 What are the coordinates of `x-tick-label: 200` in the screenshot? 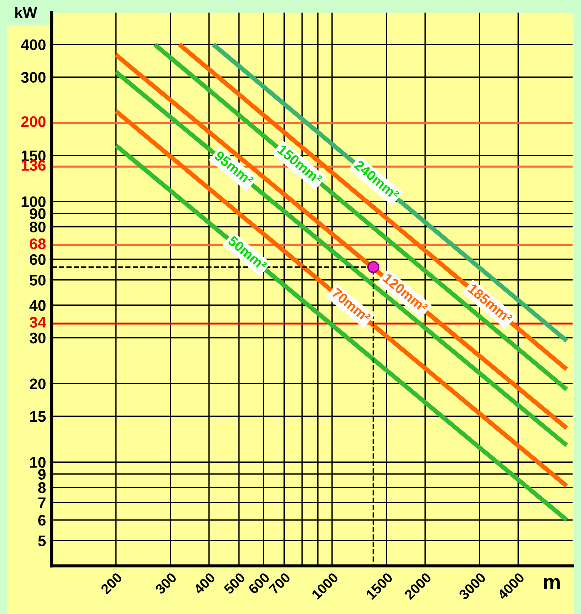 It's located at (111, 583).